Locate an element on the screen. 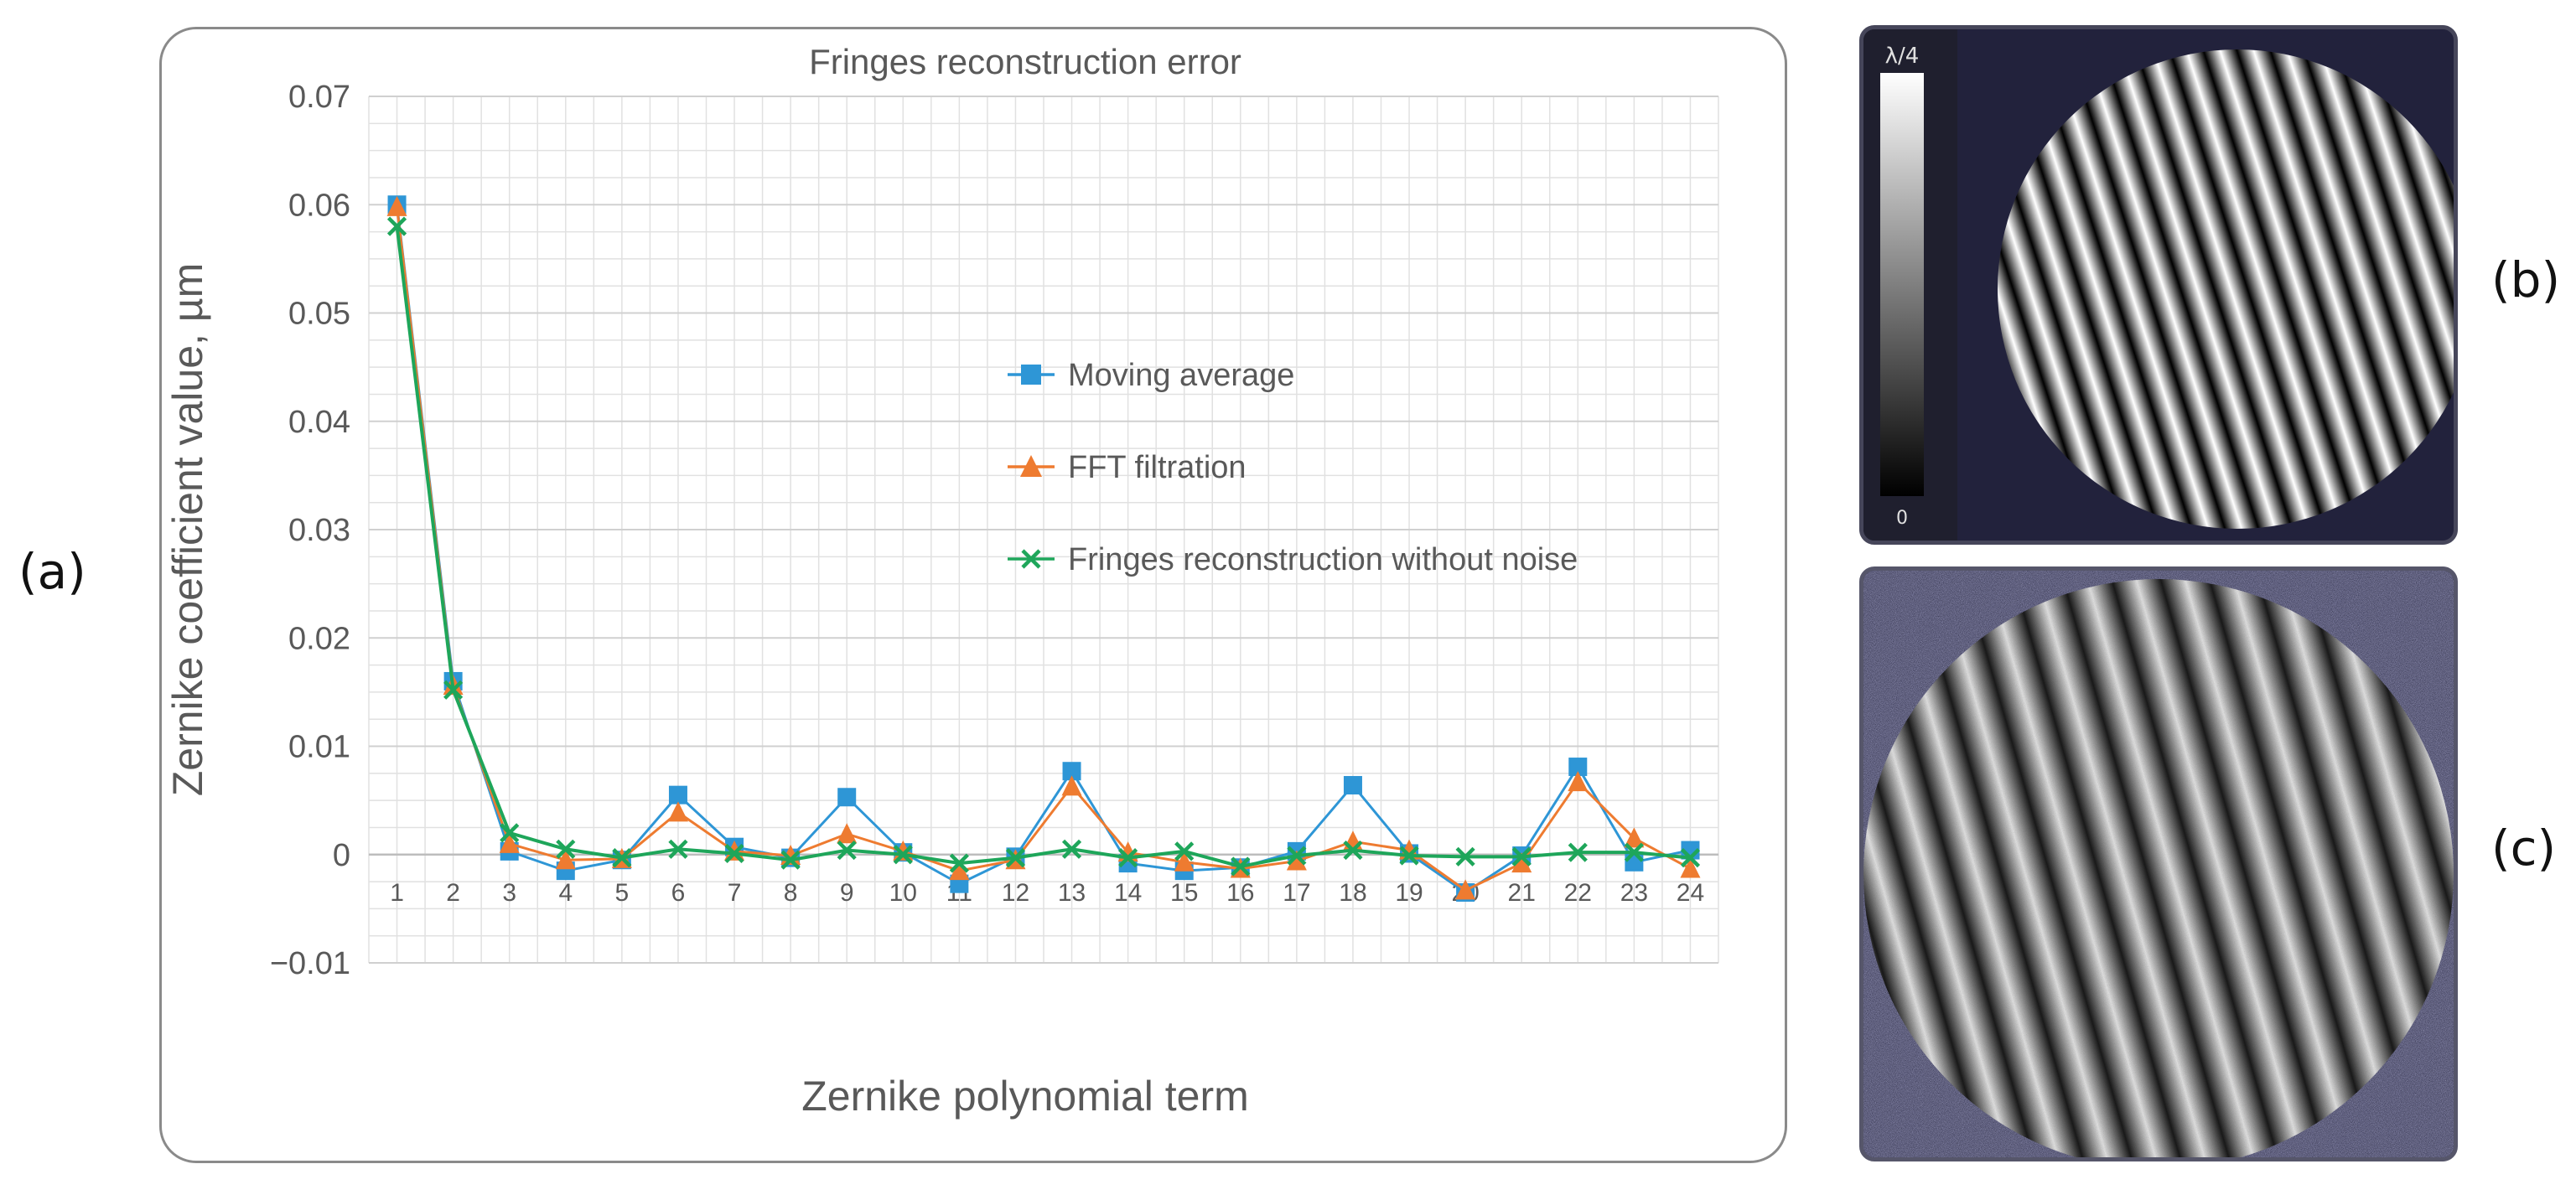 This screenshot has height=1195, width=2576. panel-label-a: (a) is located at coordinates (52, 572).